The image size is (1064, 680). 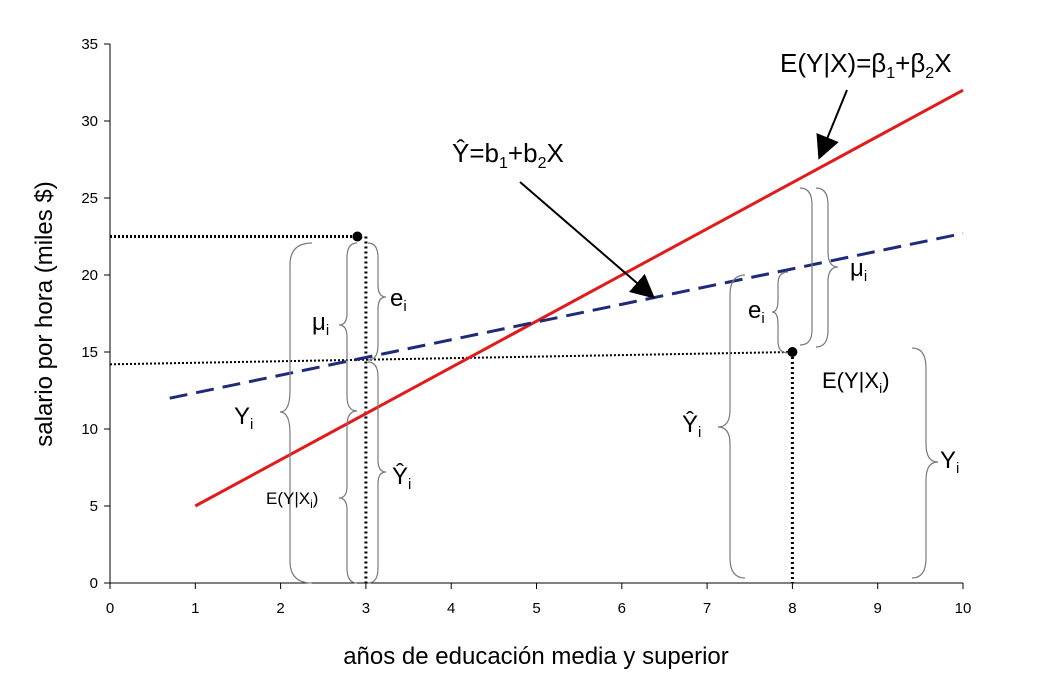 I want to click on y-tick-label: 15, so click(x=89, y=352).